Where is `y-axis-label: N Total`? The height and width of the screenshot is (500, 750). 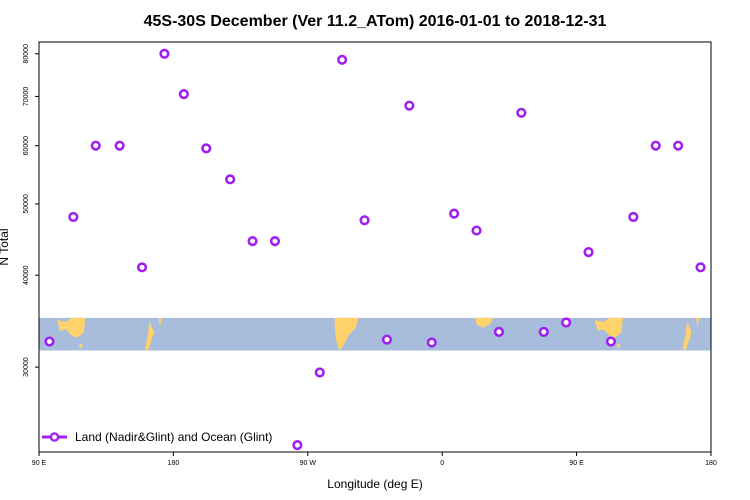 y-axis-label: N Total is located at coordinates (5, 246).